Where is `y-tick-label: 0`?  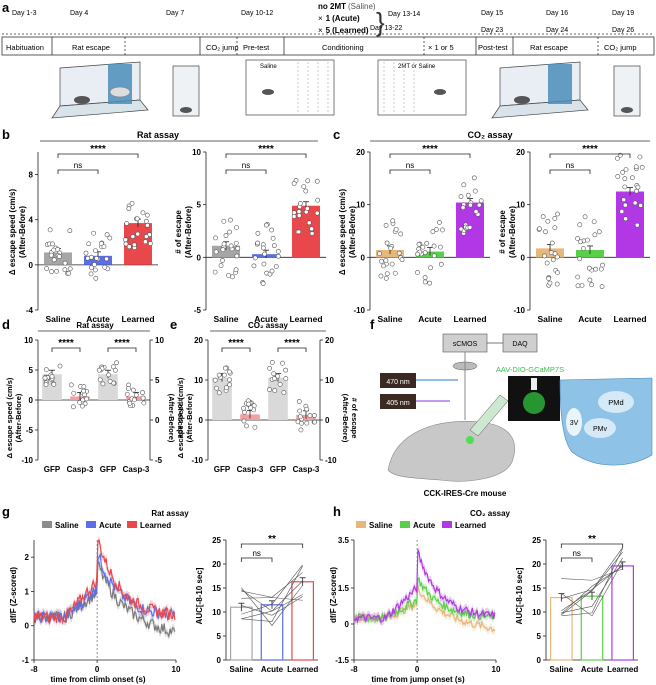
y-tick-label: 0 is located at coordinates (219, 660).